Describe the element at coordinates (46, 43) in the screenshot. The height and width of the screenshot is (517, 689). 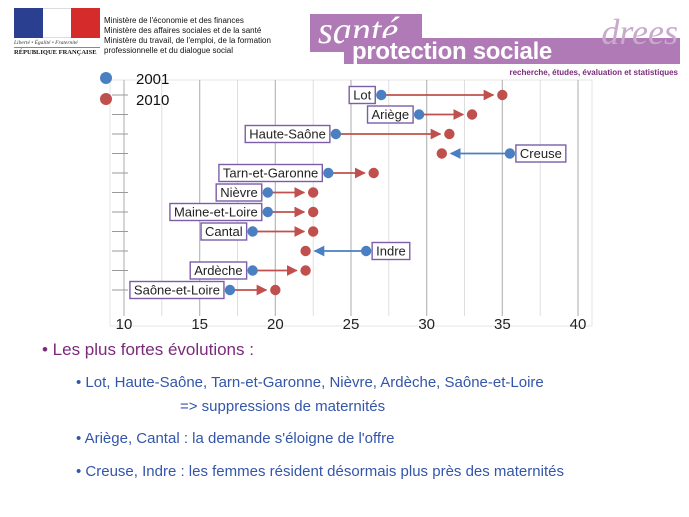
I see `gov-motto: Liberté • Égalité • Fraternité` at that location.